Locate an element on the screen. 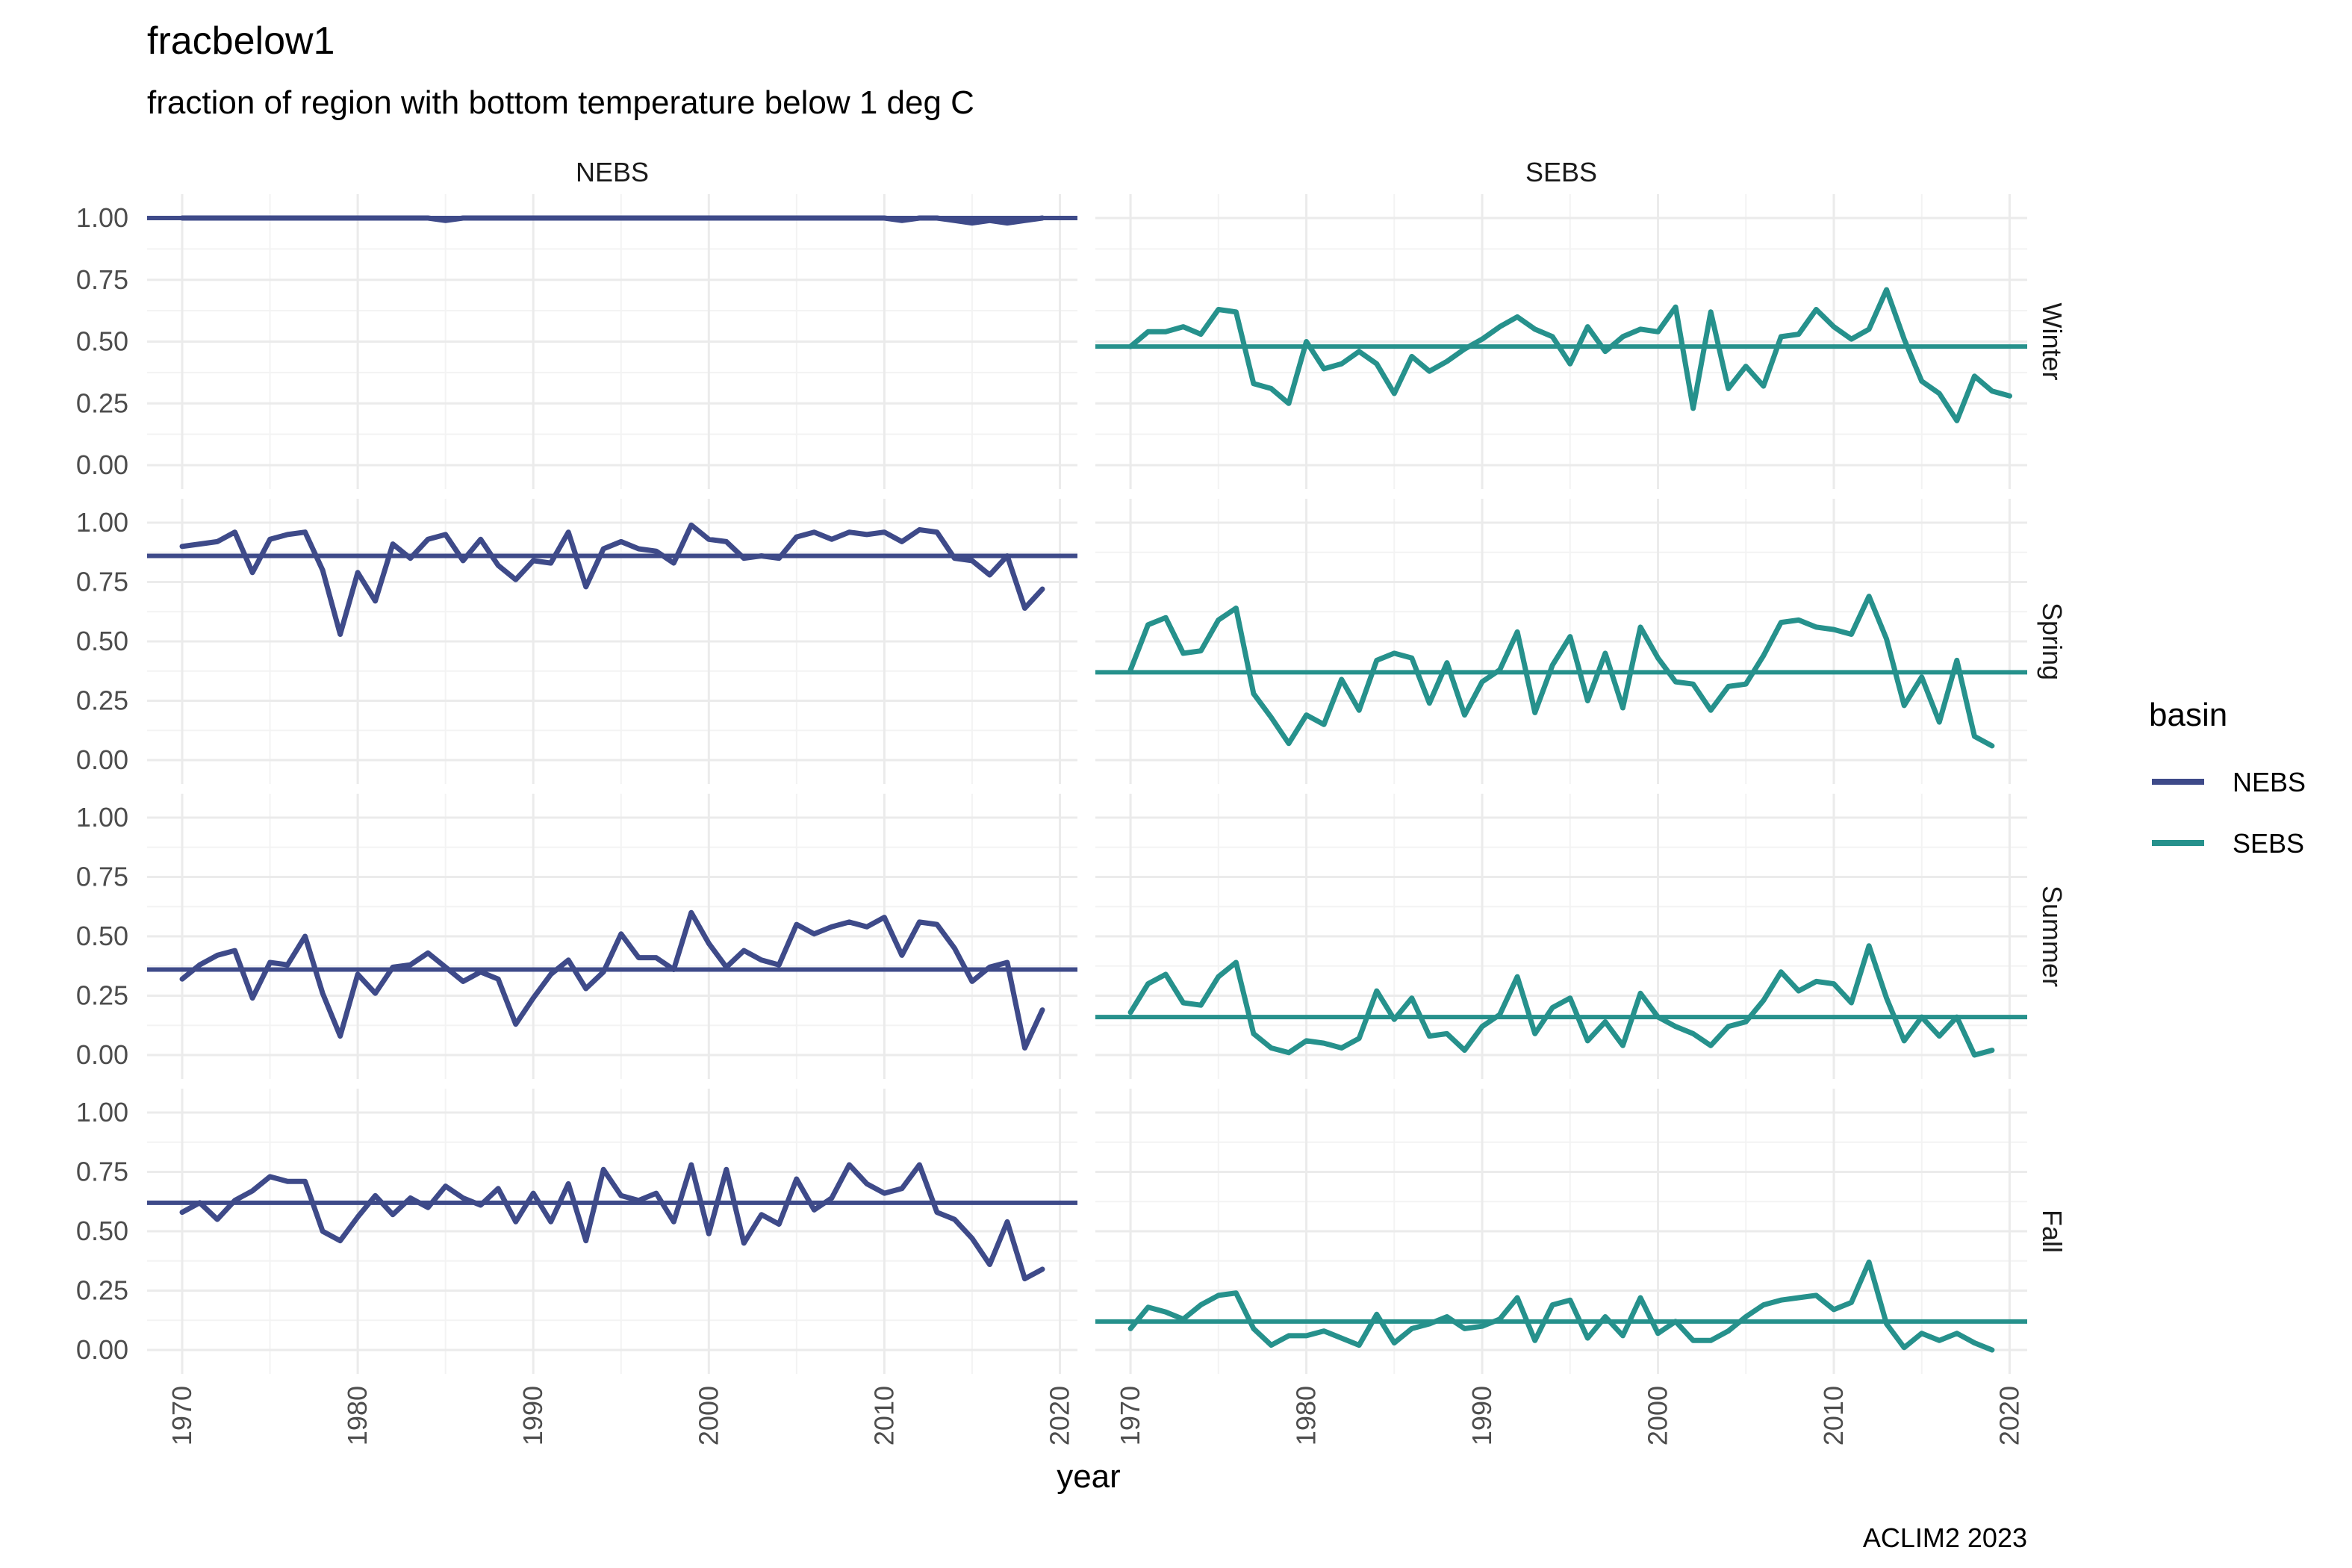 The width and height of the screenshot is (2352, 1568). panel-sebs-winter: Winter is located at coordinates (1581, 341).